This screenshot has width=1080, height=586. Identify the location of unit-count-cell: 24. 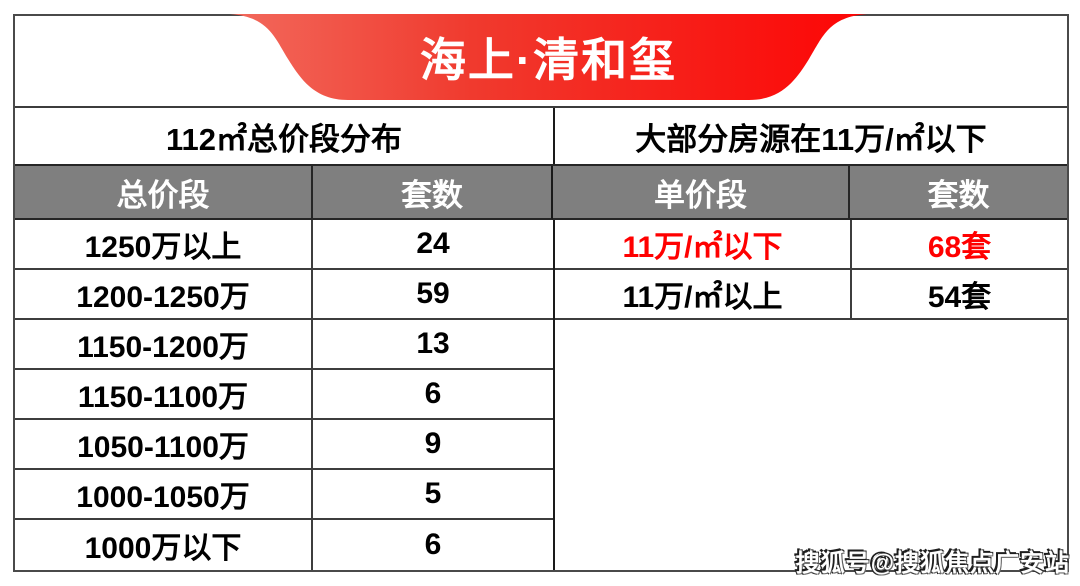
(433, 243).